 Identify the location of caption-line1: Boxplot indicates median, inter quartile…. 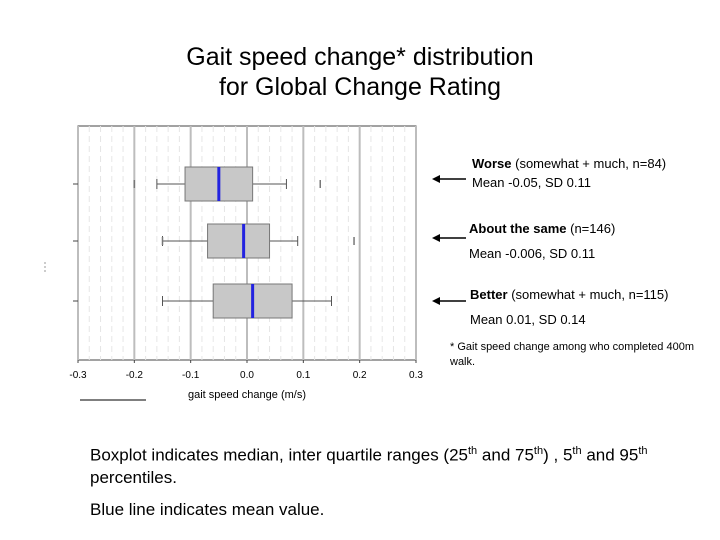
(369, 466).